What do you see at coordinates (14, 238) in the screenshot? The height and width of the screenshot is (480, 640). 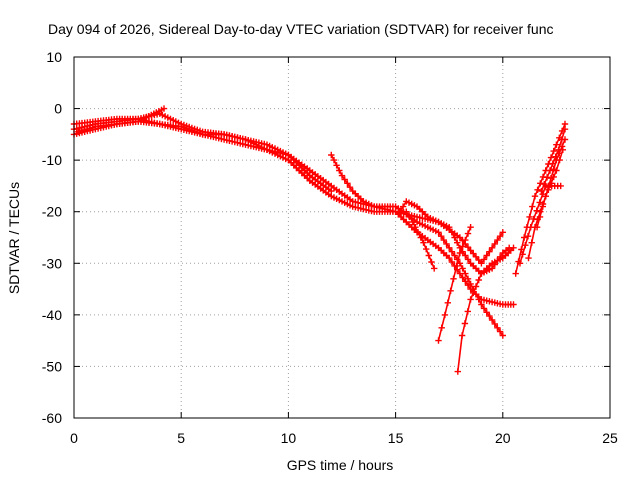 I see `y-axis-label: SDTVAR / TECUs` at bounding box center [14, 238].